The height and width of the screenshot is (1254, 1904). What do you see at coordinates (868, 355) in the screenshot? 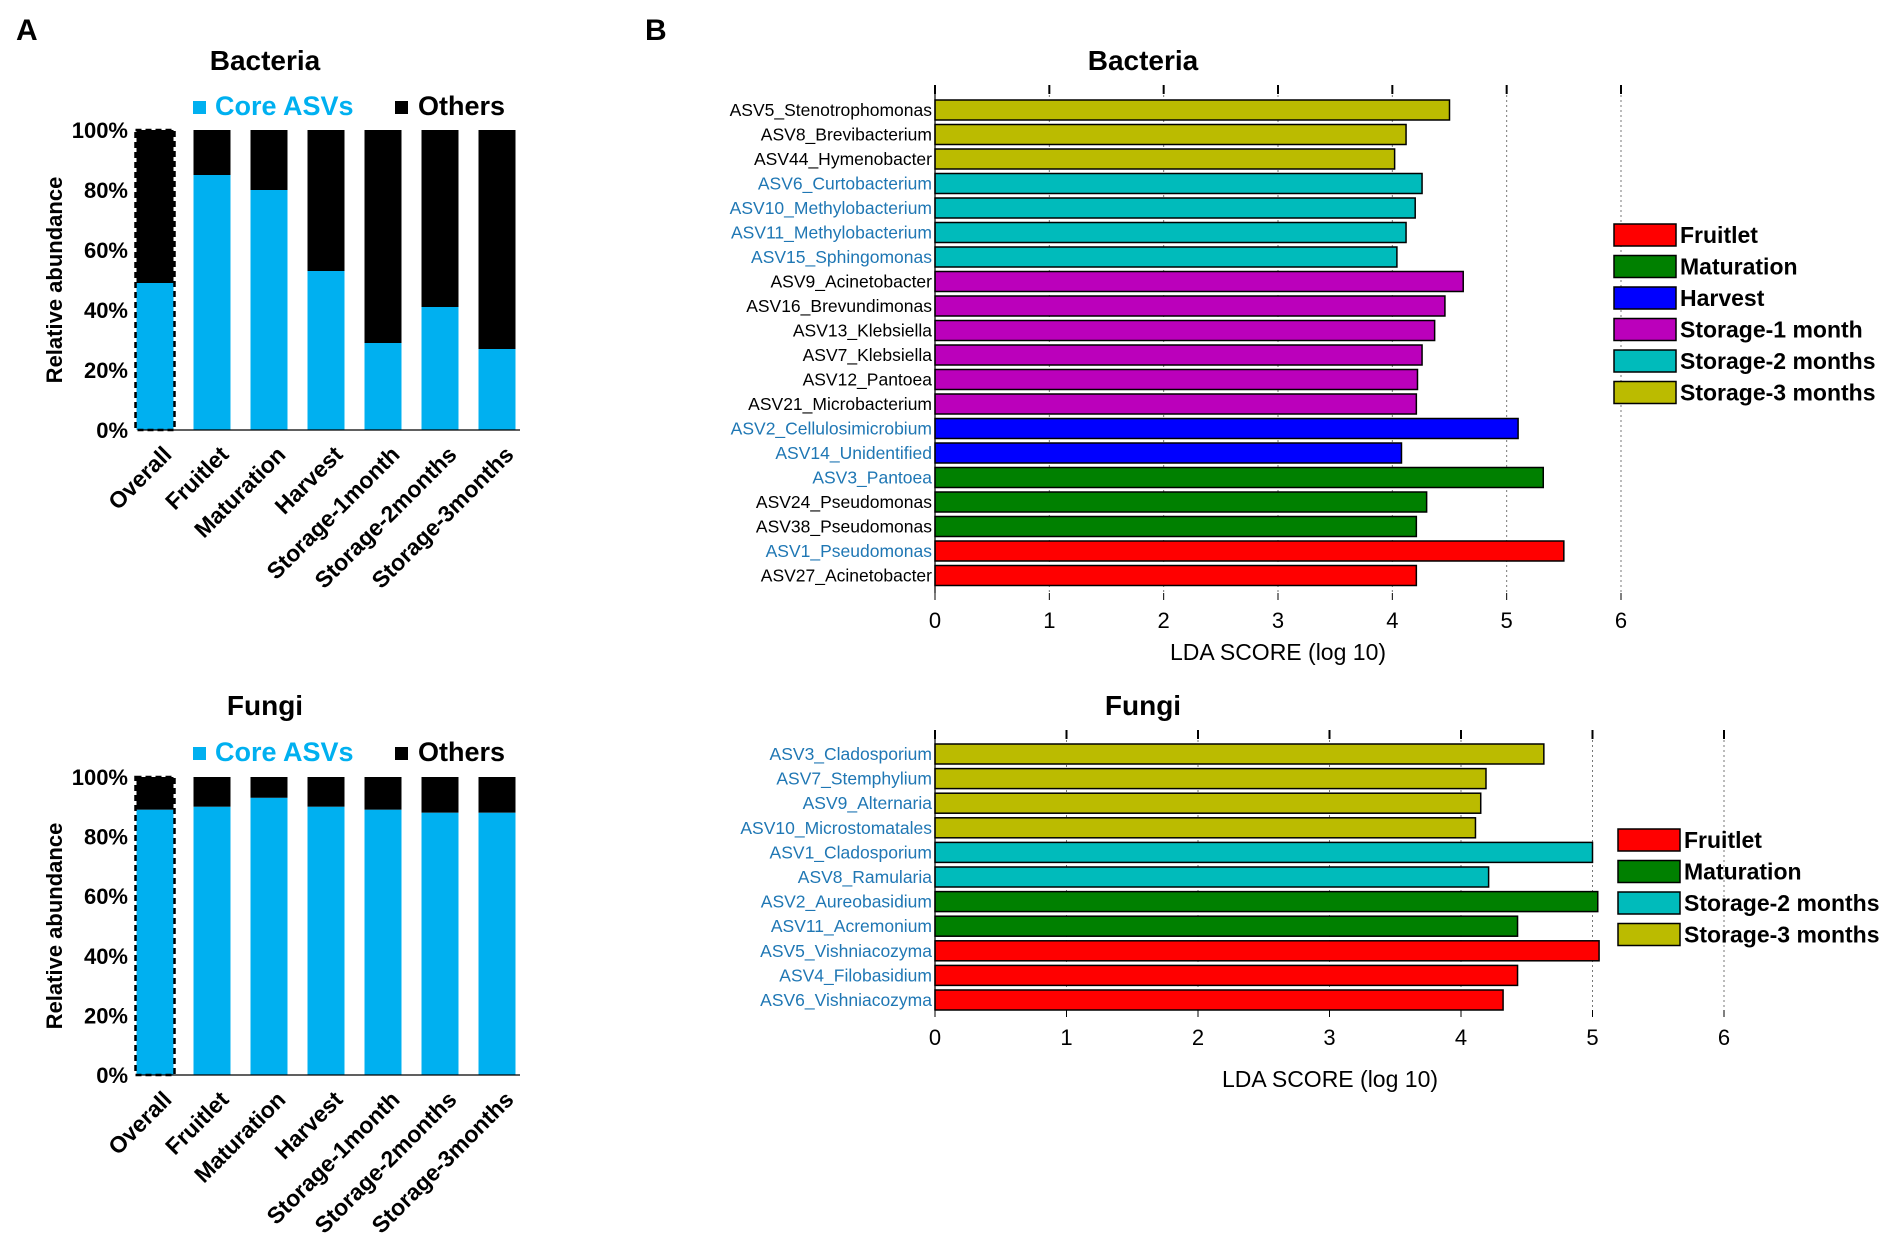
I see `bar-label: ASV7_Klebsiella` at bounding box center [868, 355].